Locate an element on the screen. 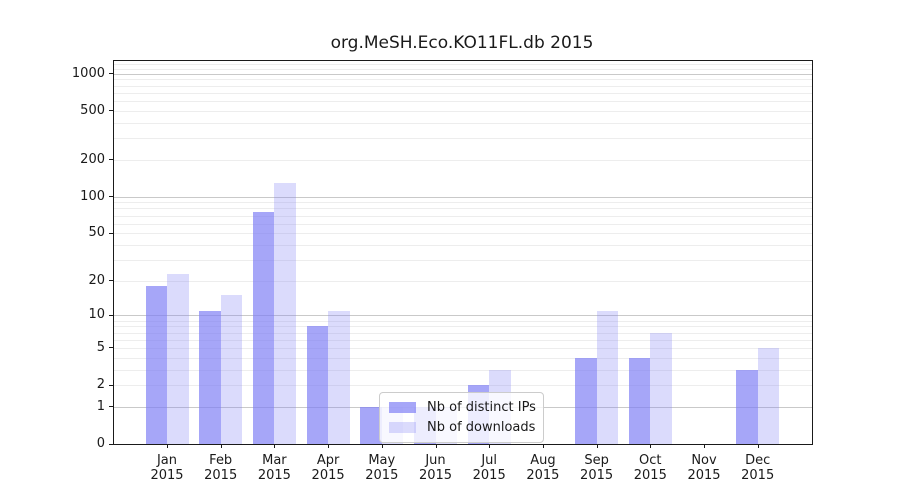 Image resolution: width=900 pixels, height=500 pixels. y-tick-label: 5 is located at coordinates (100, 347).